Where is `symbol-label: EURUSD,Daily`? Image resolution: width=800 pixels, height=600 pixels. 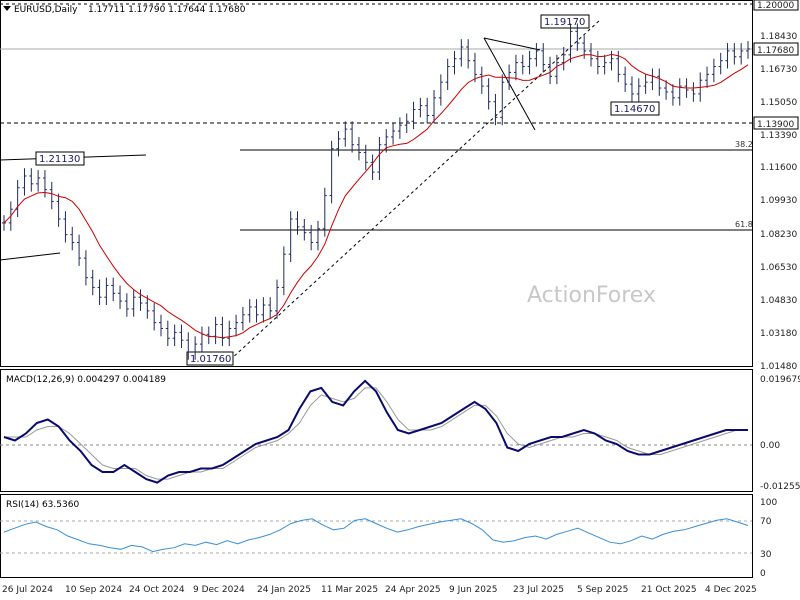 symbol-label: EURUSD,Daily is located at coordinates (46, 10).